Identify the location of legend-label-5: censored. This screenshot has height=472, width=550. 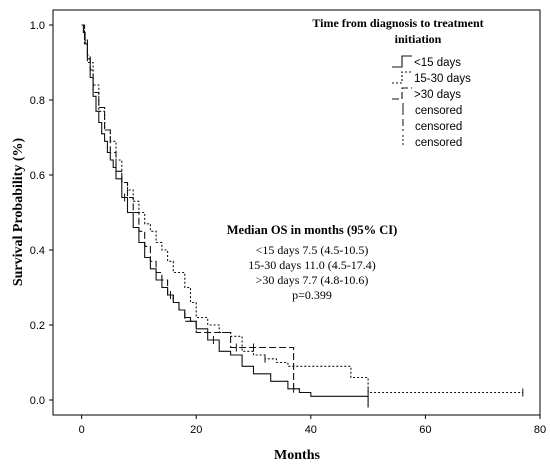
(438, 127).